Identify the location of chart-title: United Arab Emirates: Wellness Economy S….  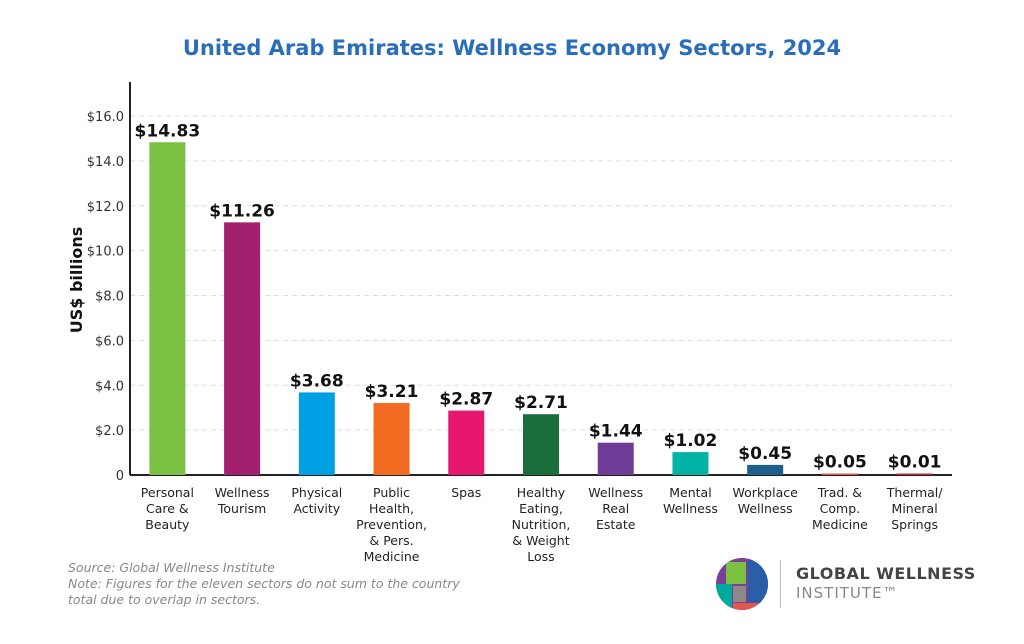
(512, 48).